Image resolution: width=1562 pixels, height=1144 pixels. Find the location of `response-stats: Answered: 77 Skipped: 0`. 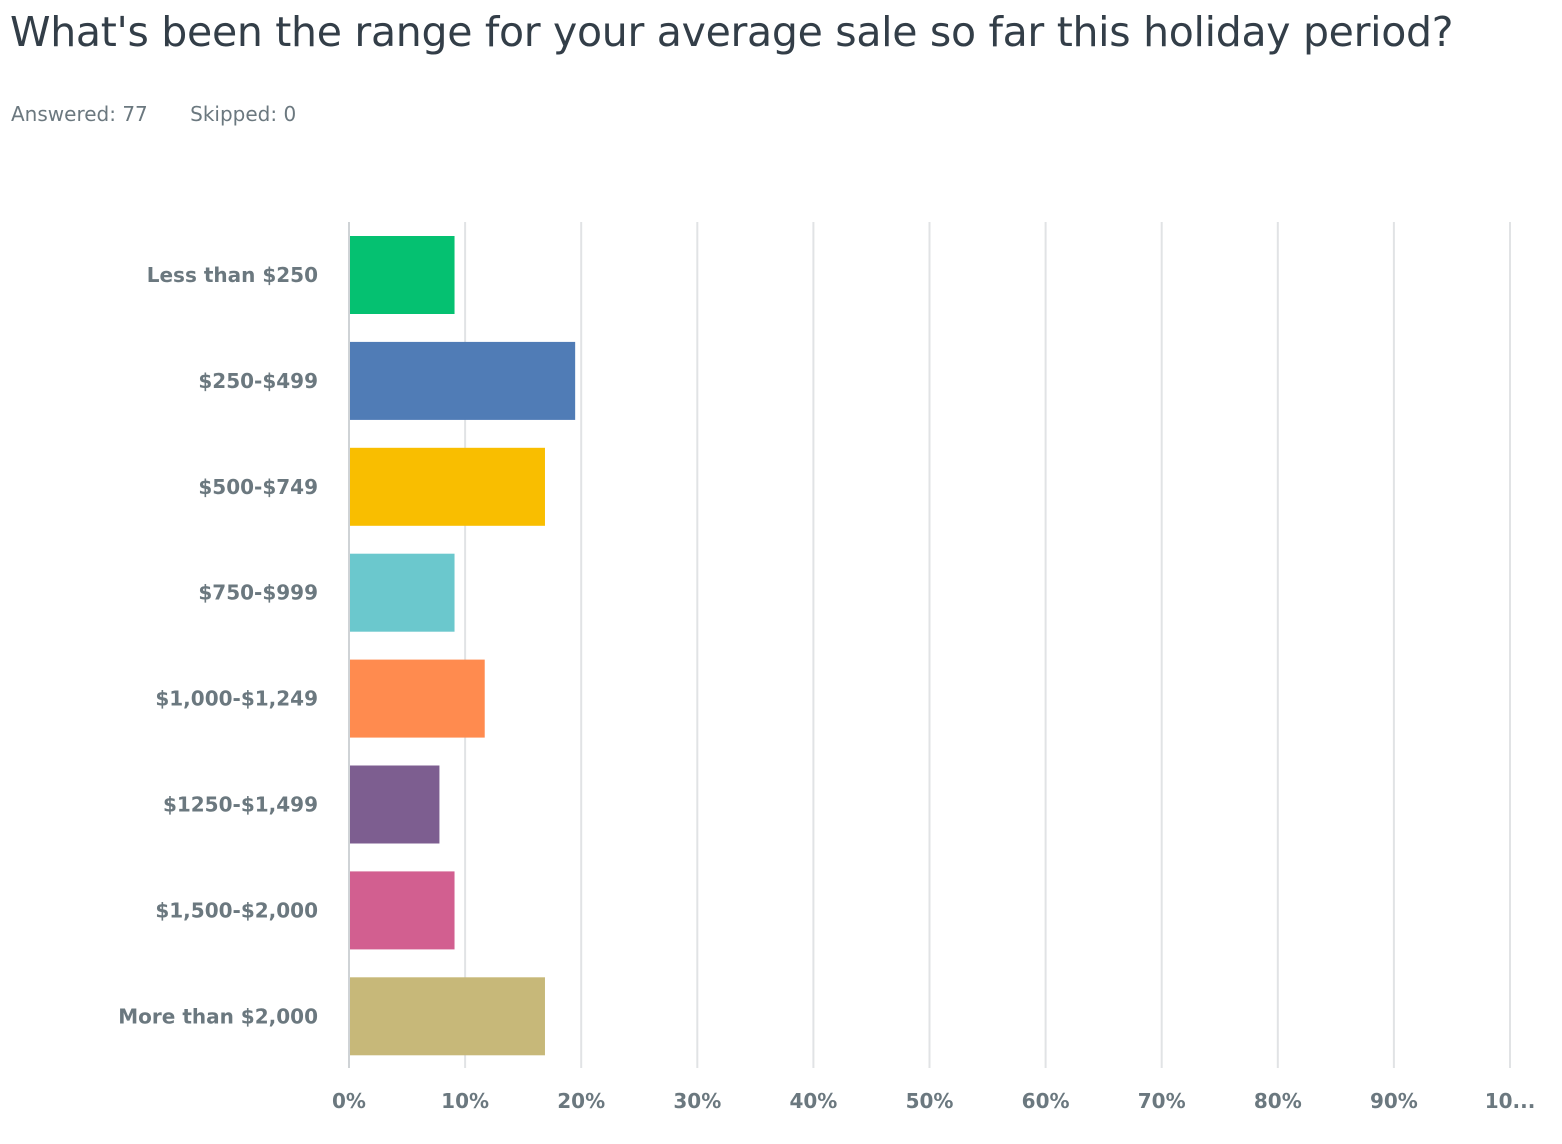

response-stats: Answered: 77 Skipped: 0 is located at coordinates (171, 114).